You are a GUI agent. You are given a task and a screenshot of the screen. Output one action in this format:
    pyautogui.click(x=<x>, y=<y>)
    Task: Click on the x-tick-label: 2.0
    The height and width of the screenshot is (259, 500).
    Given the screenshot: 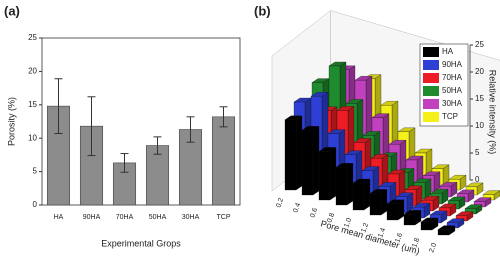 What is the action you would take?
    pyautogui.click(x=433, y=248)
    